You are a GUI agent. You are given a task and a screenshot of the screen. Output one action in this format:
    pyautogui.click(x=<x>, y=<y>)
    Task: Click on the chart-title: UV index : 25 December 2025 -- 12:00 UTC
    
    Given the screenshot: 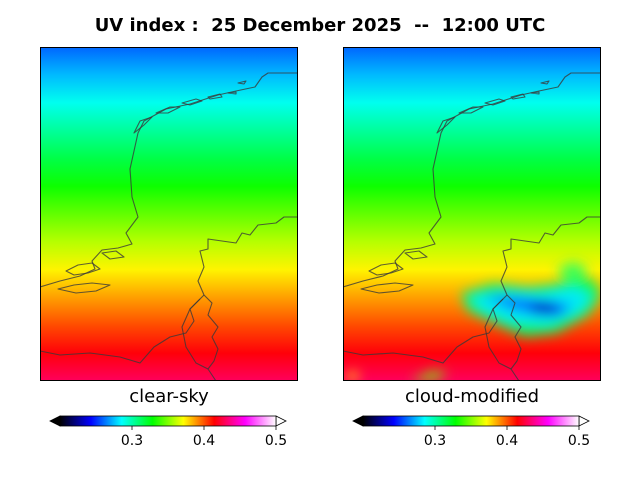 What is the action you would take?
    pyautogui.click(x=320, y=25)
    